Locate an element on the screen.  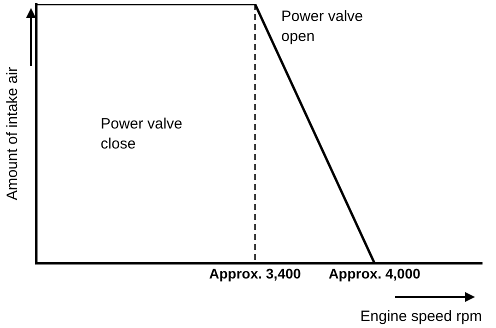
x-tick-label: Approx. 3,400 is located at coordinates (255, 273).